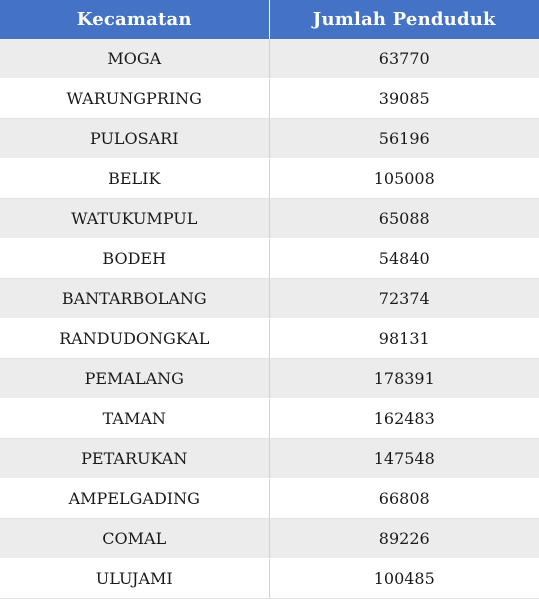 The height and width of the screenshot is (601, 539). Describe the element at coordinates (404, 258) in the screenshot. I see `population-cell: 54840` at that location.